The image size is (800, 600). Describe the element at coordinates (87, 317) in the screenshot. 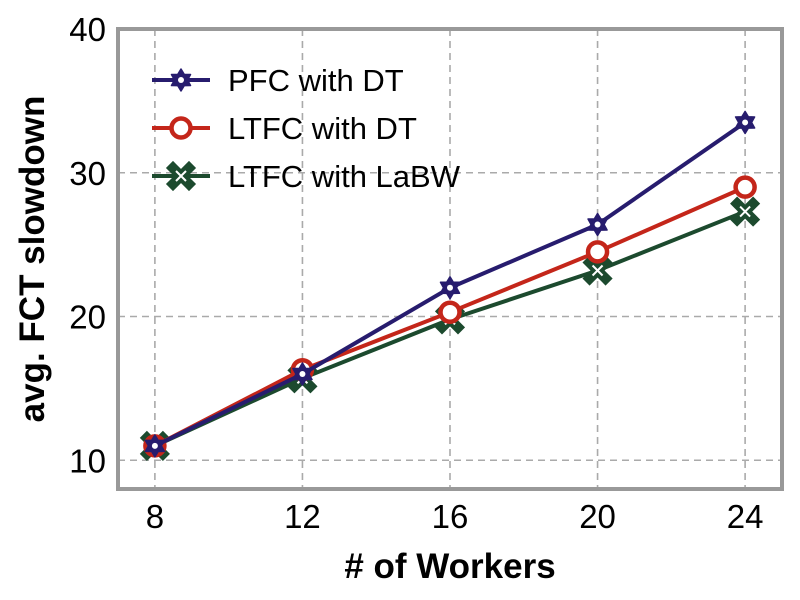

I see `y-tick-label: 20` at that location.